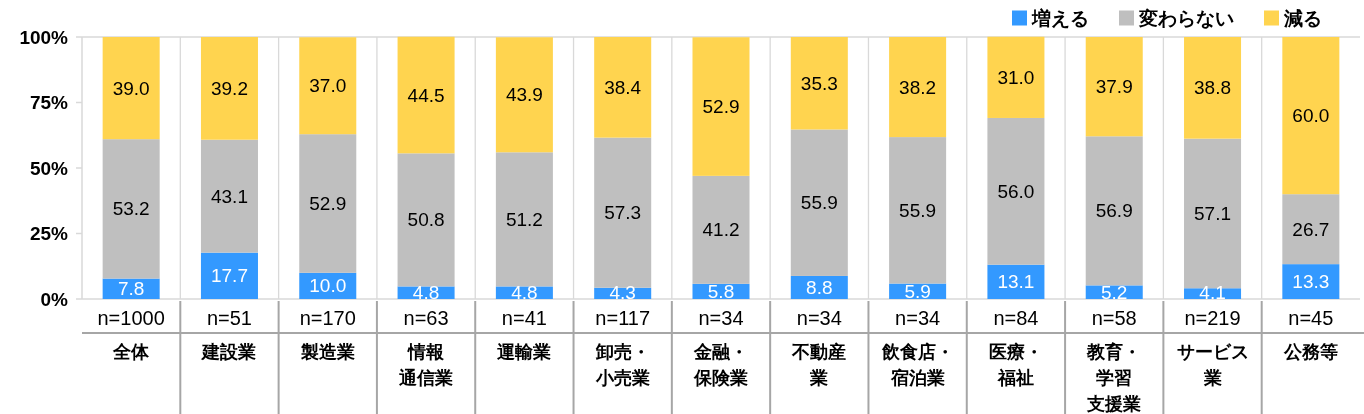 The width and height of the screenshot is (1364, 414). Describe the element at coordinates (426, 347) in the screenshot. I see `x-tick-label: n=63 情報通信業` at that location.